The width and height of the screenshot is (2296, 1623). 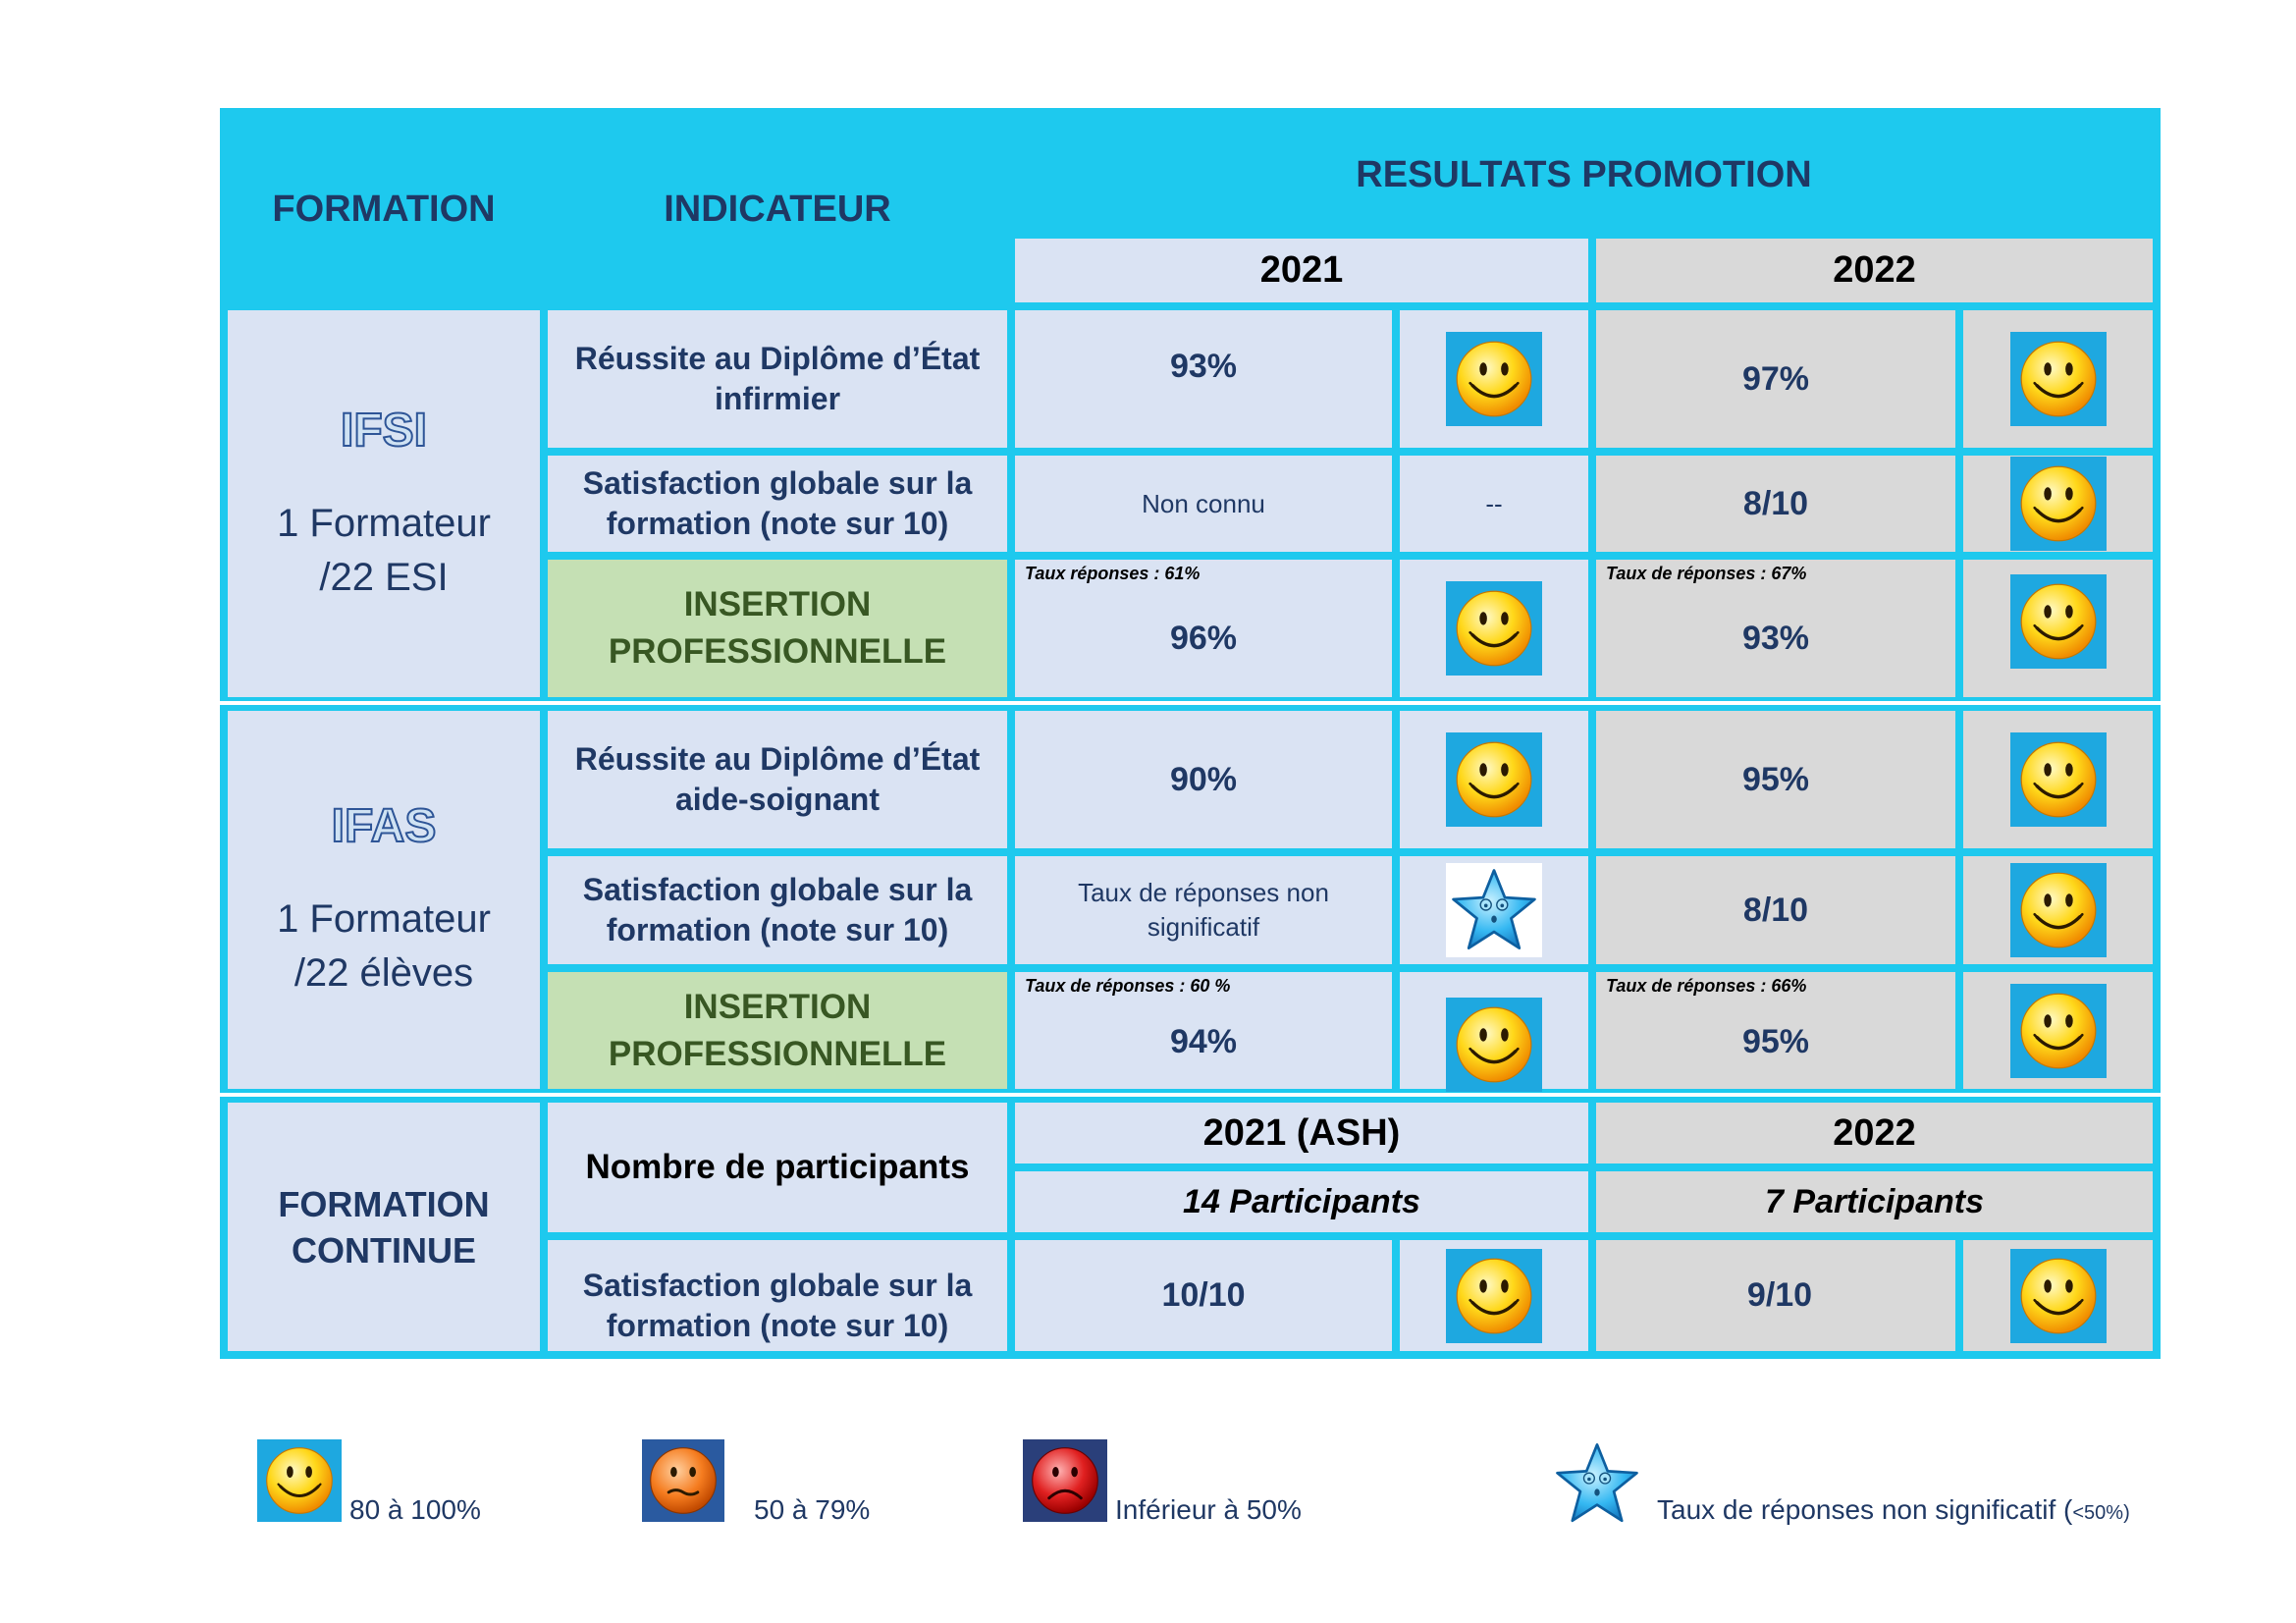 What do you see at coordinates (1302, 1201) in the screenshot?
I see `participants-2021: 14 Participants` at bounding box center [1302, 1201].